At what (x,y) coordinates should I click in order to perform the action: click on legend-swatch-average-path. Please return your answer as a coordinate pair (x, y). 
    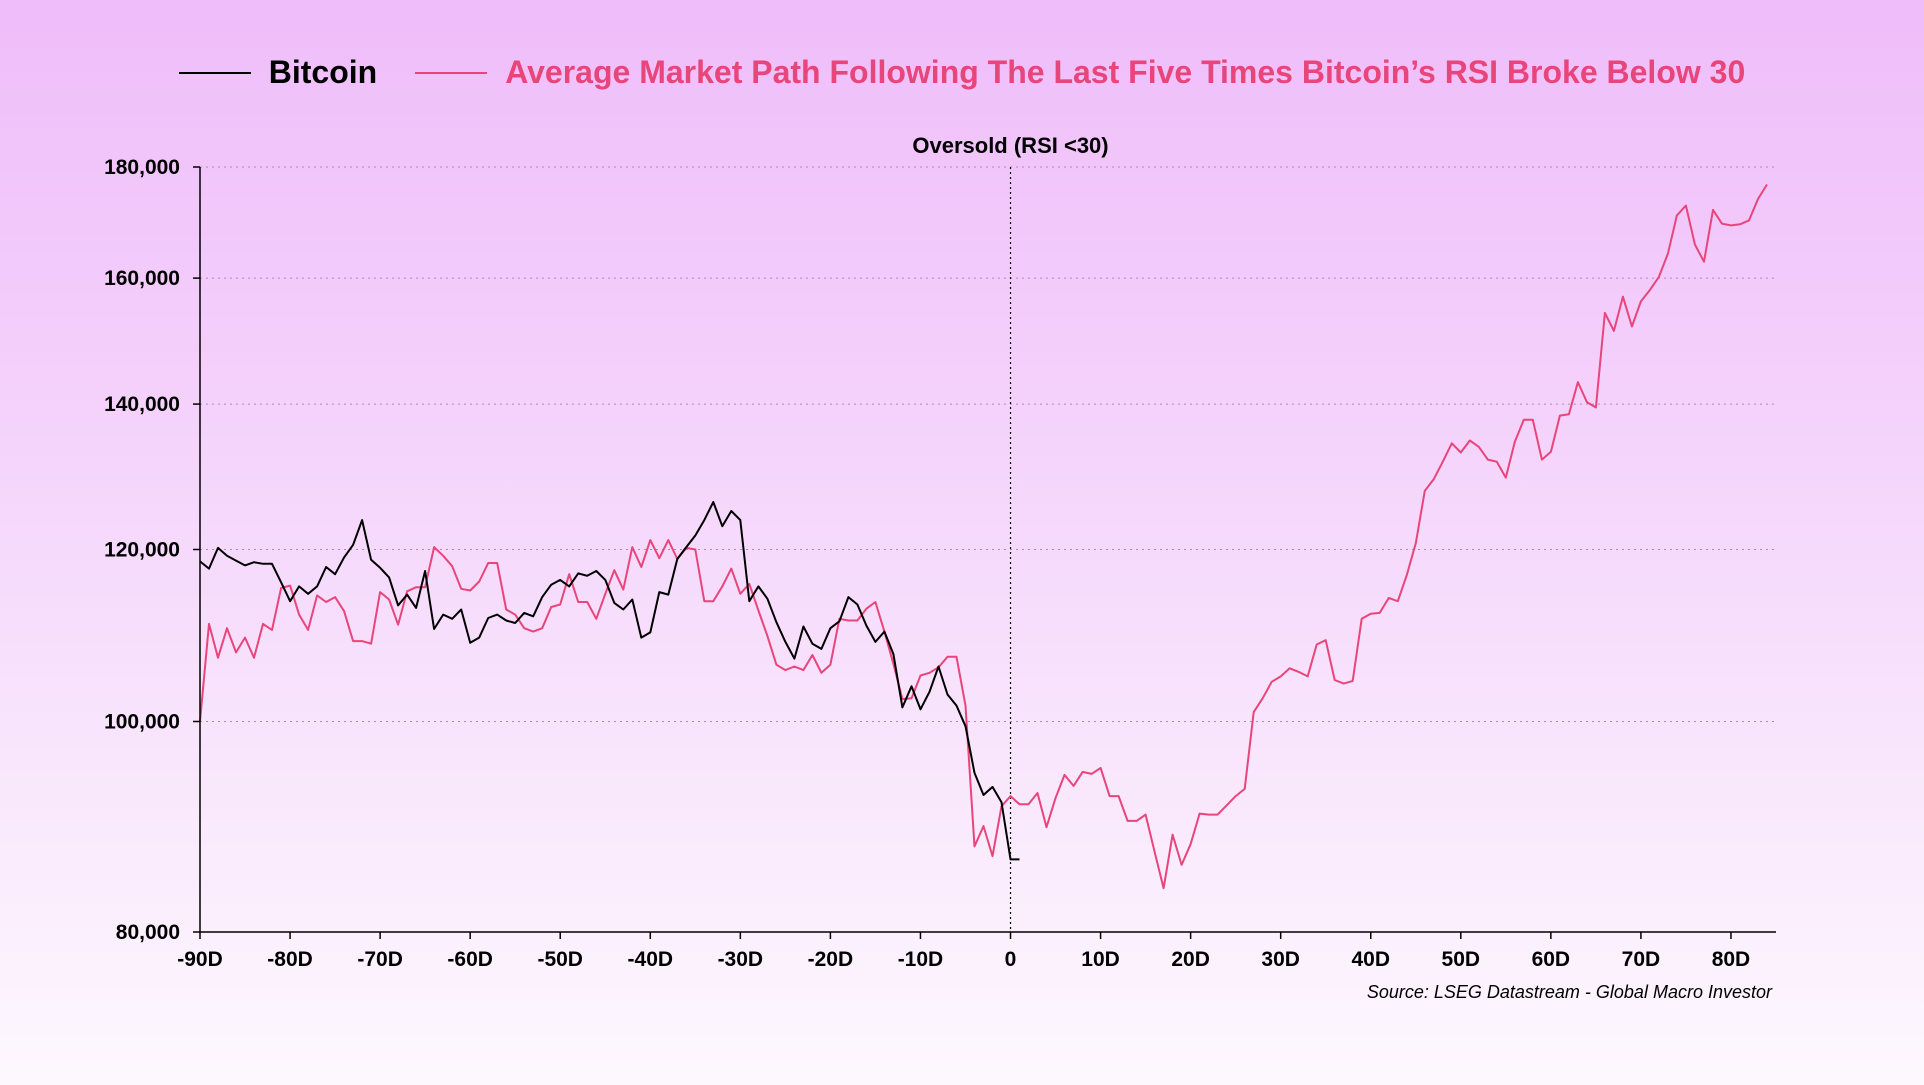
    Looking at the image, I should click on (451, 72).